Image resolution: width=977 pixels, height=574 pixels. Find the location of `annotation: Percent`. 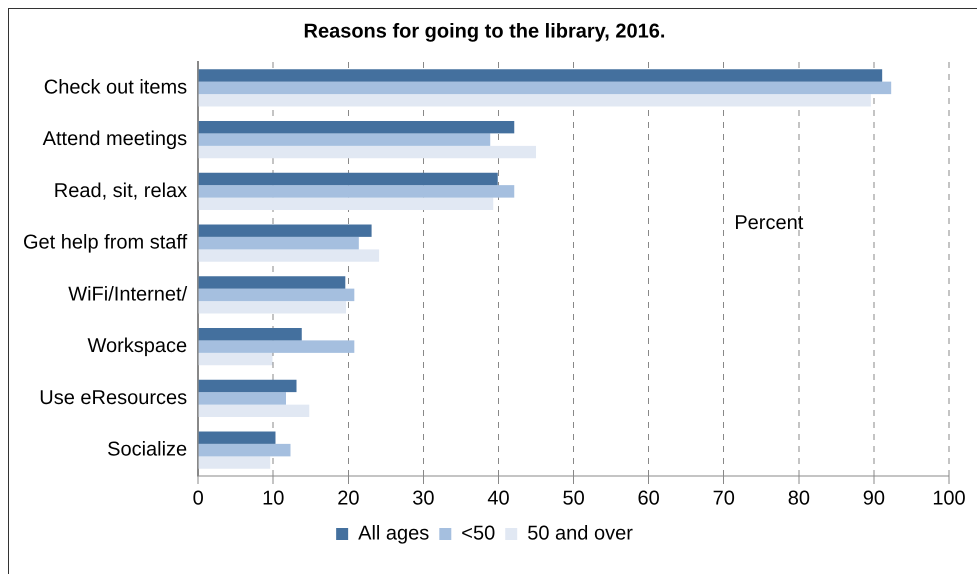

annotation: Percent is located at coordinates (769, 223).